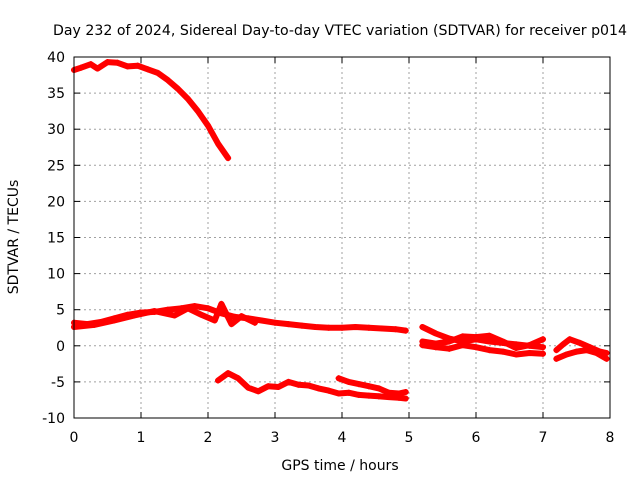 This screenshot has height=480, width=640. What do you see at coordinates (476, 438) in the screenshot?
I see `x-tick-label: 6` at bounding box center [476, 438].